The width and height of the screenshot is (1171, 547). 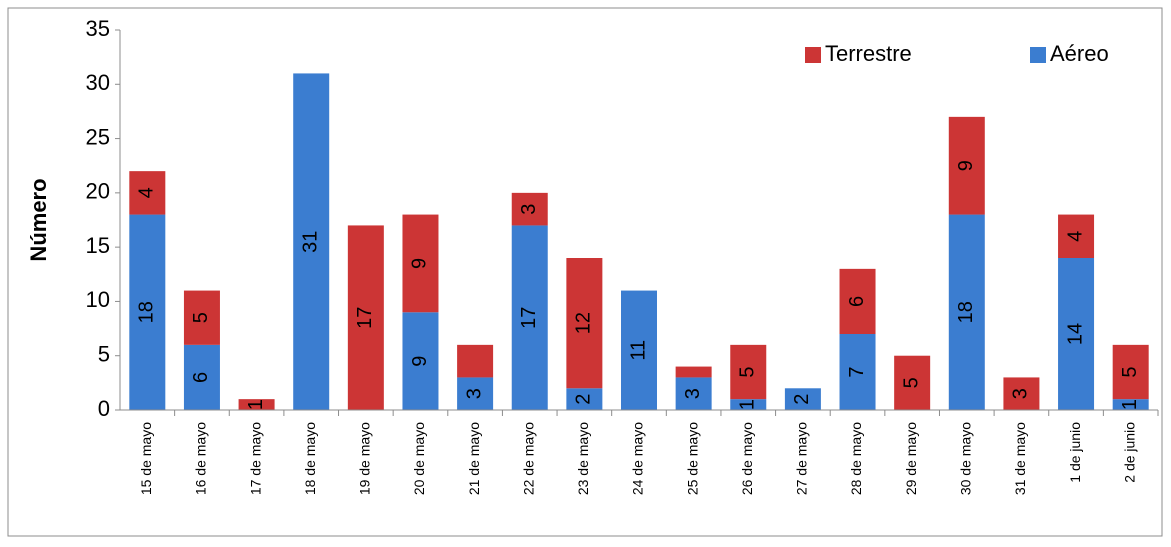 I want to click on data-label: 31, so click(x=310, y=242).